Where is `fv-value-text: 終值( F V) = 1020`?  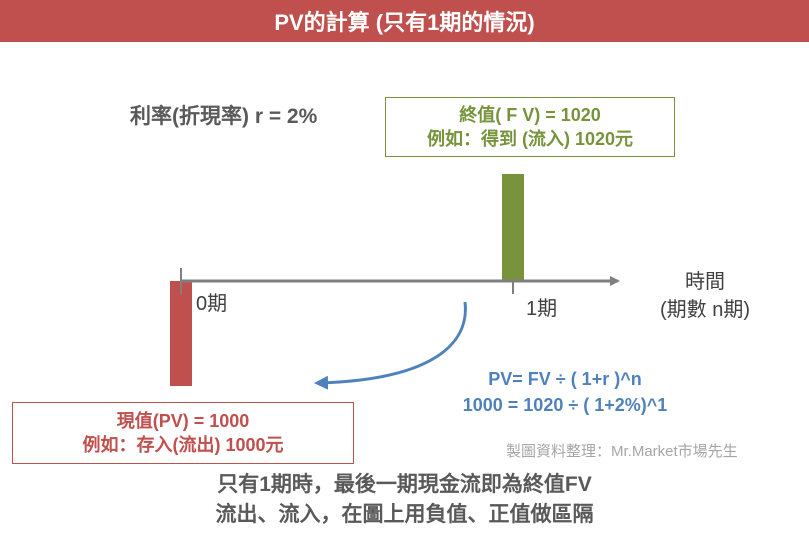
fv-value-text: 終值( F V) = 1020 is located at coordinates (530, 115).